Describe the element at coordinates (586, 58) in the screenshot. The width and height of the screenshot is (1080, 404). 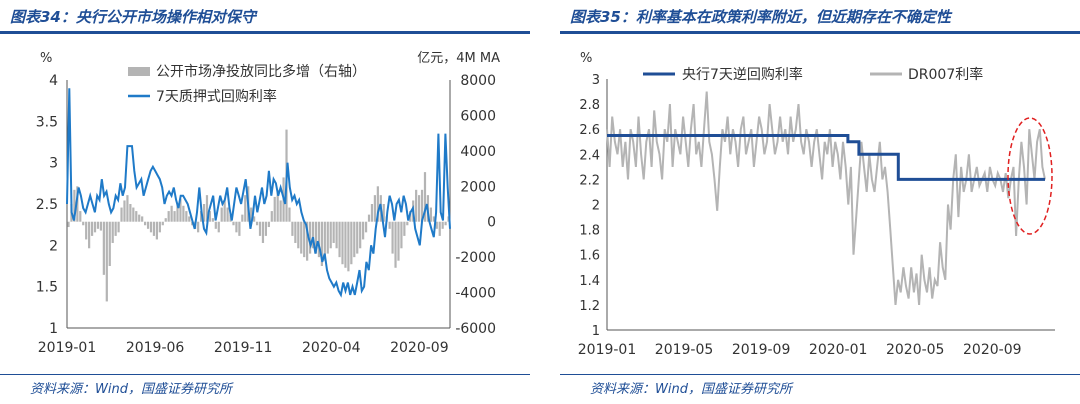
I see `y-unit: %` at that location.